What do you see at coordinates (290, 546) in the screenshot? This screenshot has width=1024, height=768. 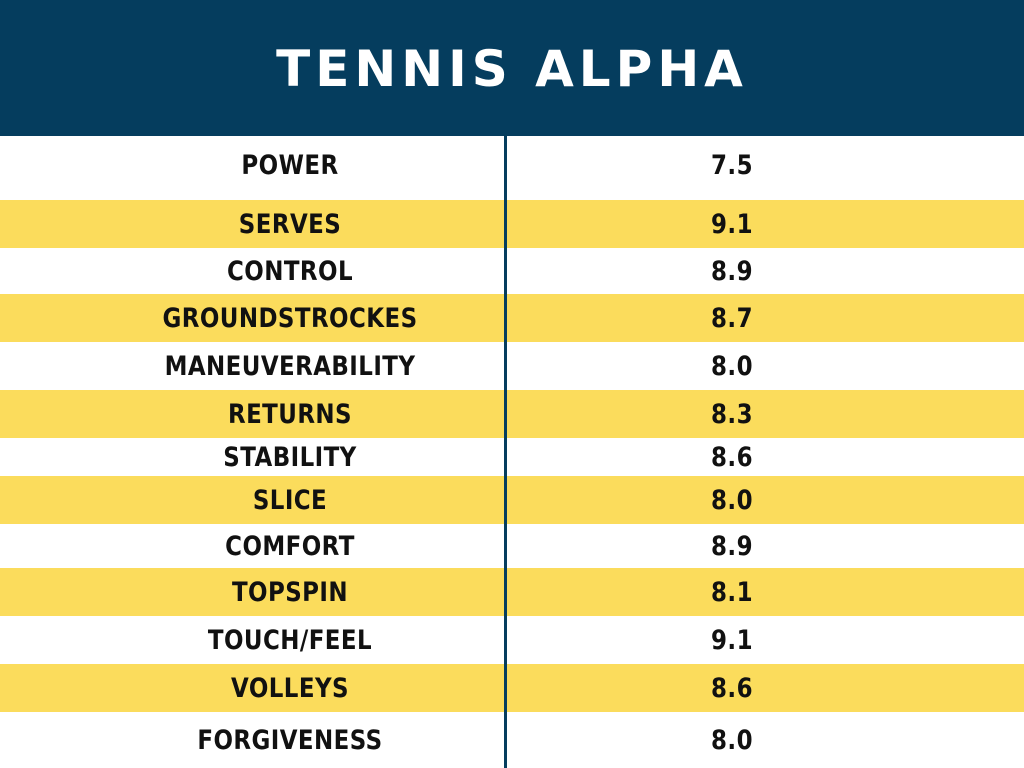 I see `rating-label: COMFORT` at bounding box center [290, 546].